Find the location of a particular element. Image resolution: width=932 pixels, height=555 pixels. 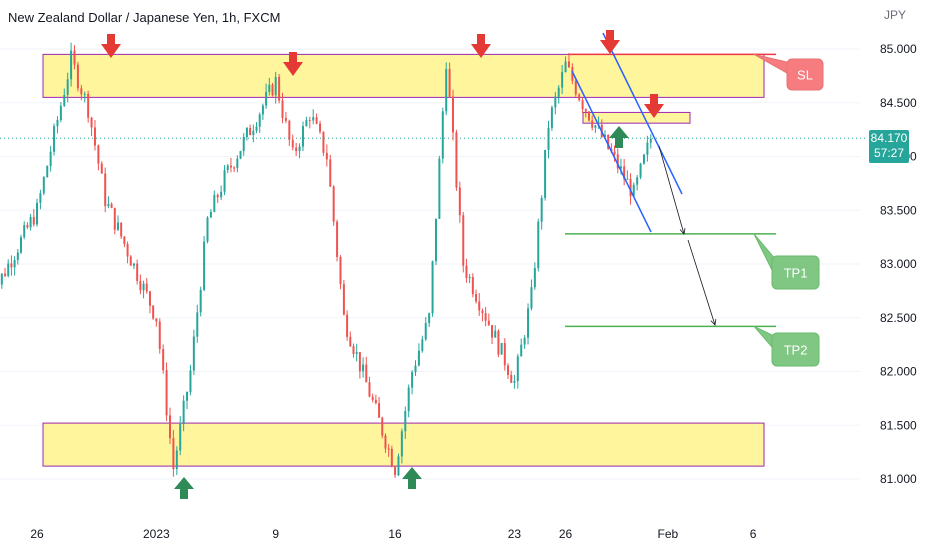

projection-arrow-1-head is located at coordinates (682, 231).